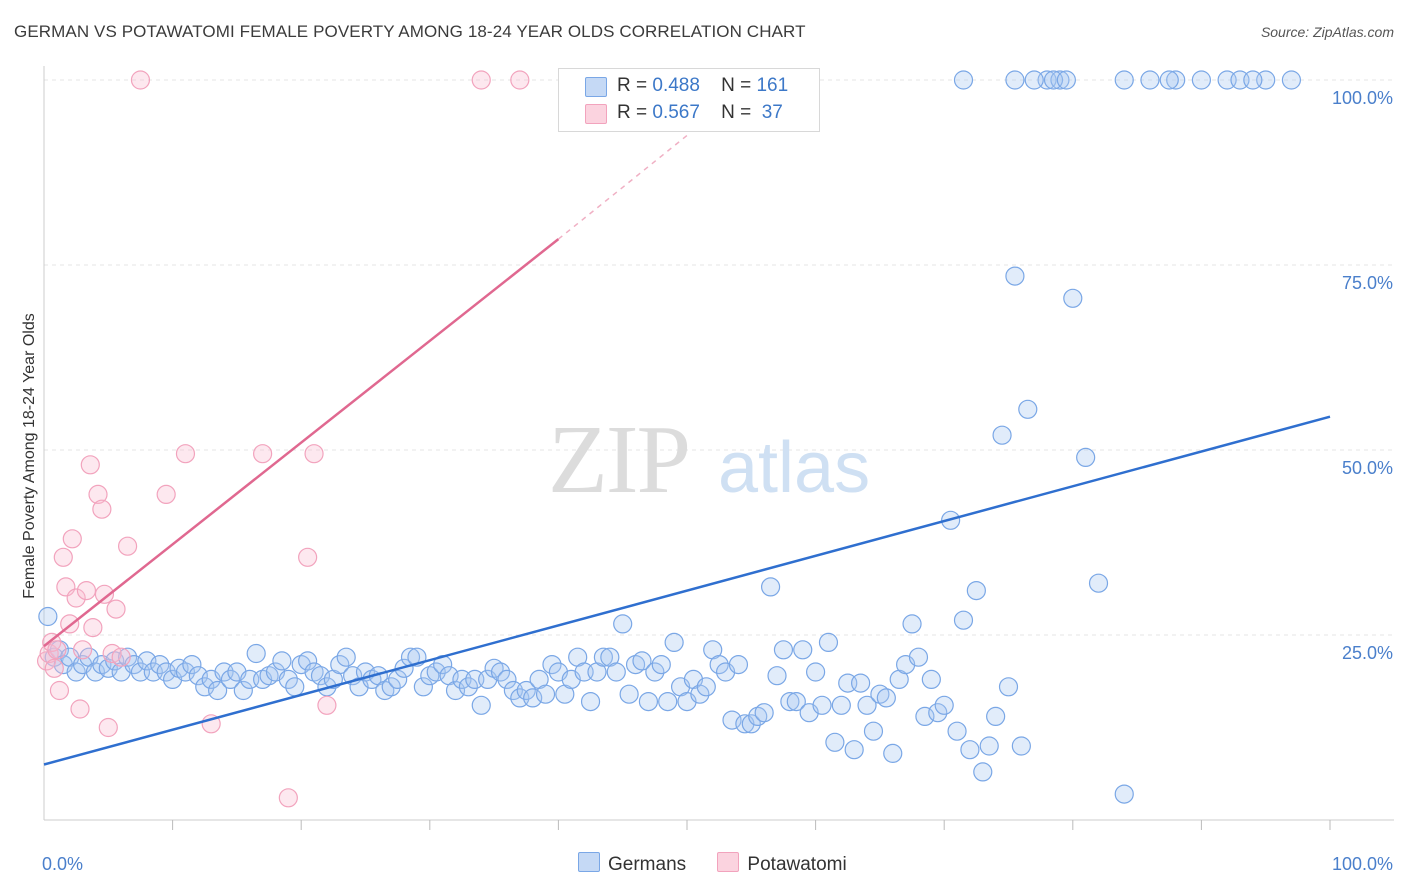 The height and width of the screenshot is (892, 1406). I want to click on stats-legend: R = 0.488 N = 161 R = 0.567 N = 37, so click(689, 100).